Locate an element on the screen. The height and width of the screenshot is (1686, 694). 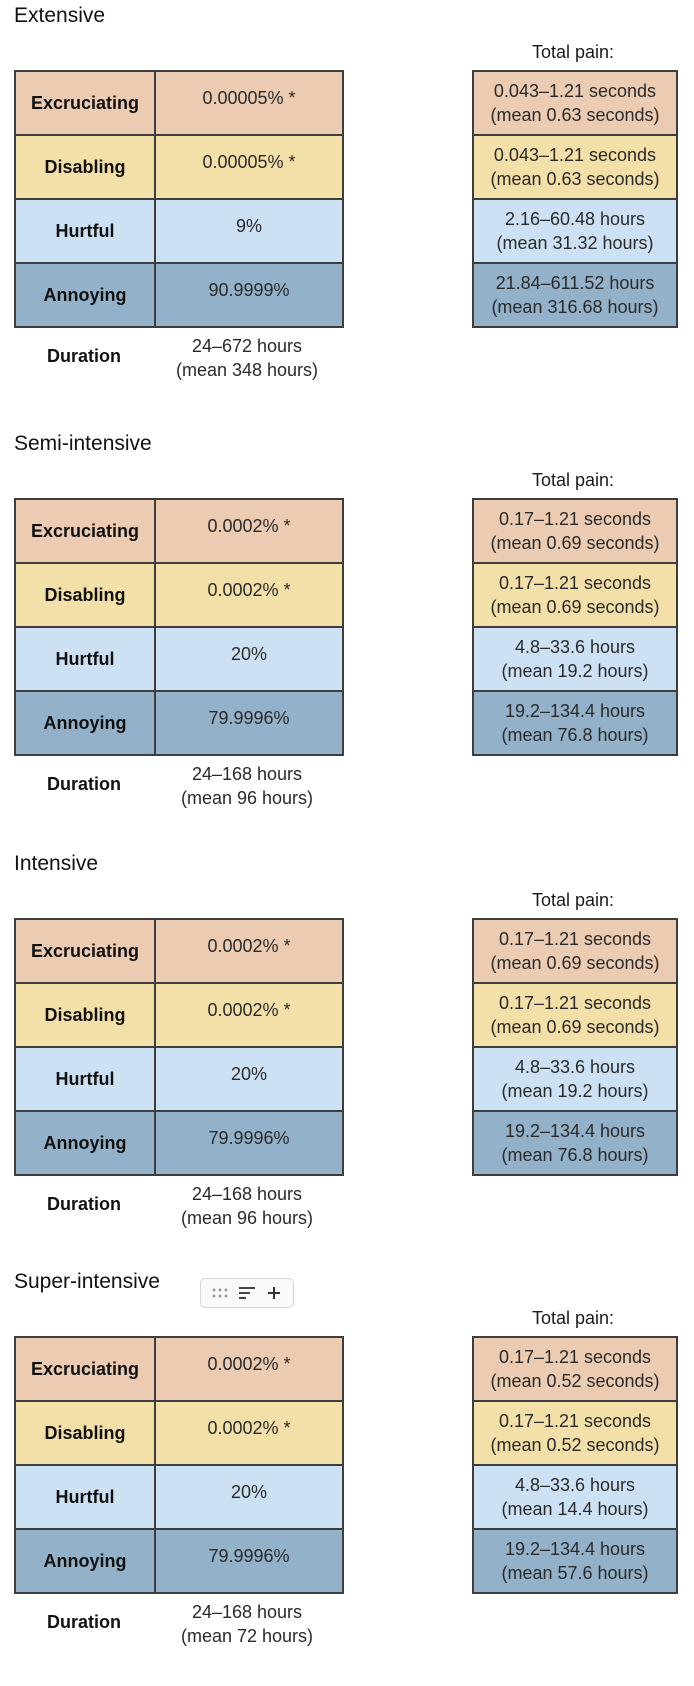
total-pain-mean: (mean 0.52 seconds) is located at coordinates (575, 1445).